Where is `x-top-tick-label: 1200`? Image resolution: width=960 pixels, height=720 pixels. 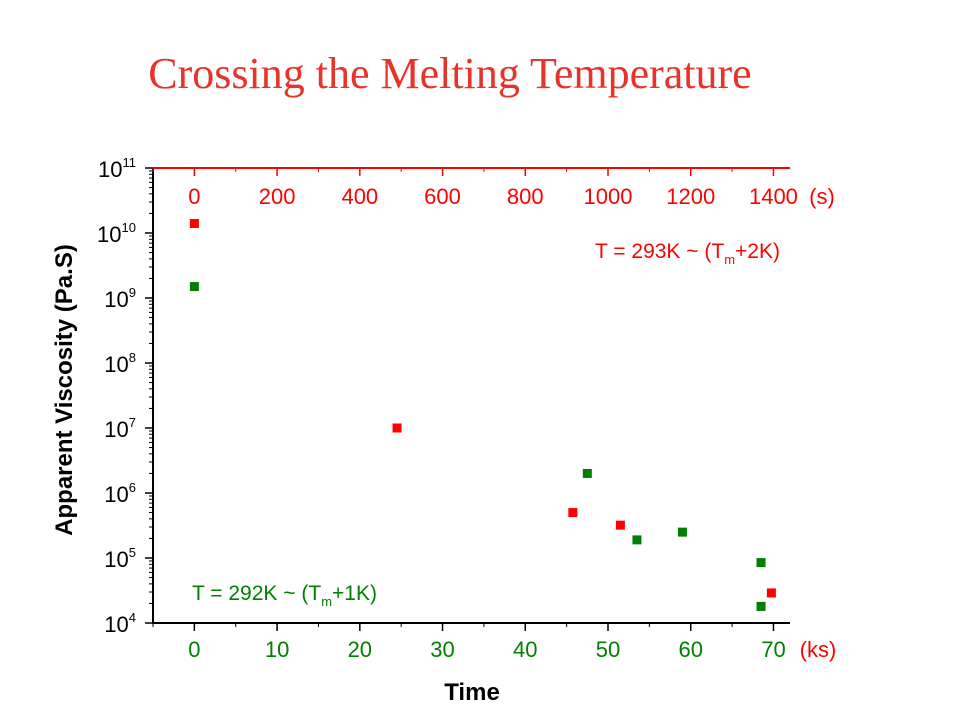 x-top-tick-label: 1200 is located at coordinates (690, 196).